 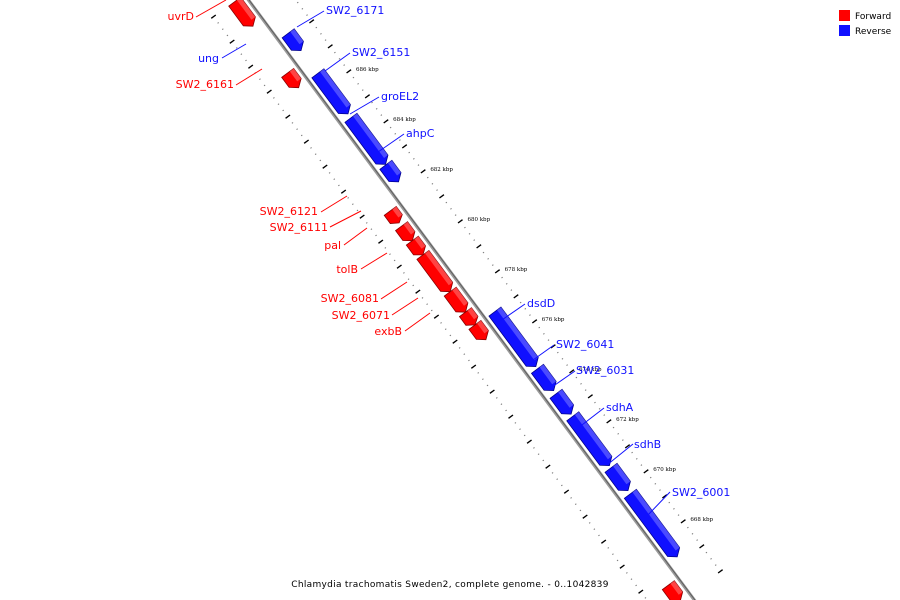 I want to click on gene-label: SW2_6121, so click(x=289, y=211).